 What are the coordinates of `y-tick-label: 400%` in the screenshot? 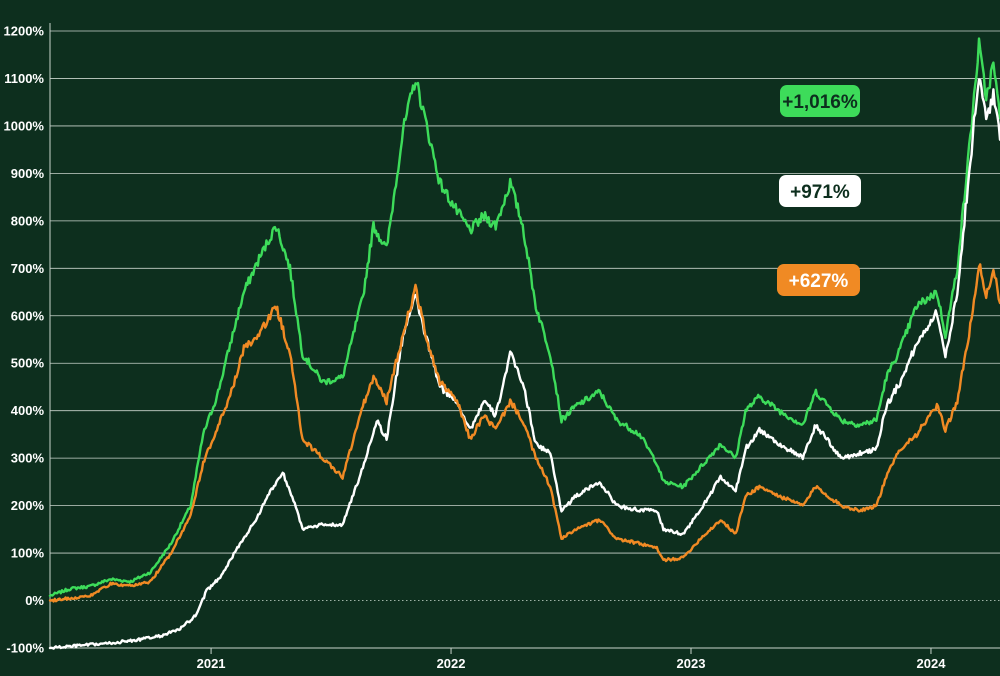 It's located at (28, 410).